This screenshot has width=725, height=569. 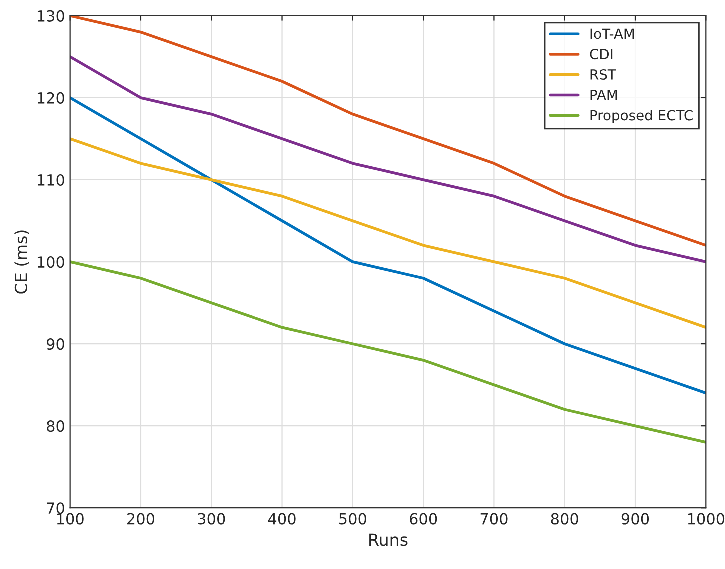 I want to click on x-tick-label: 700, so click(x=494, y=519).